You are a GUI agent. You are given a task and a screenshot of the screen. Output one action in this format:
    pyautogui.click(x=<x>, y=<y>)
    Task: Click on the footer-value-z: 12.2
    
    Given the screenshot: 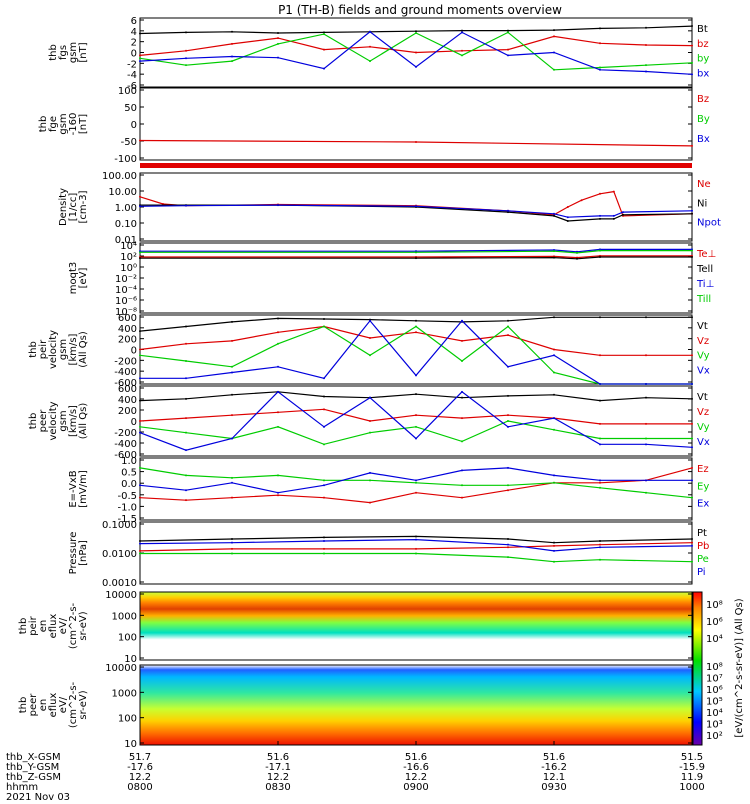 What is the action you would take?
    pyautogui.click(x=416, y=777)
    